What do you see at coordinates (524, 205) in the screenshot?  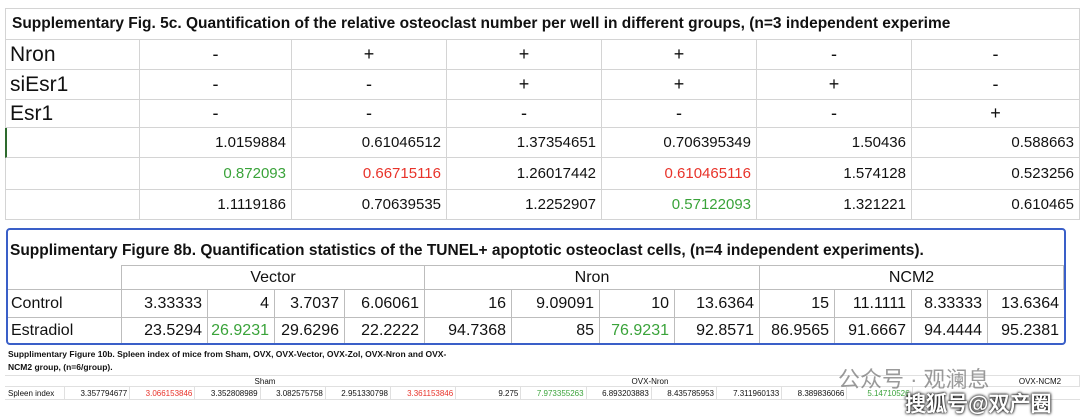 I see `value-cell: 1.2252907` at bounding box center [524, 205].